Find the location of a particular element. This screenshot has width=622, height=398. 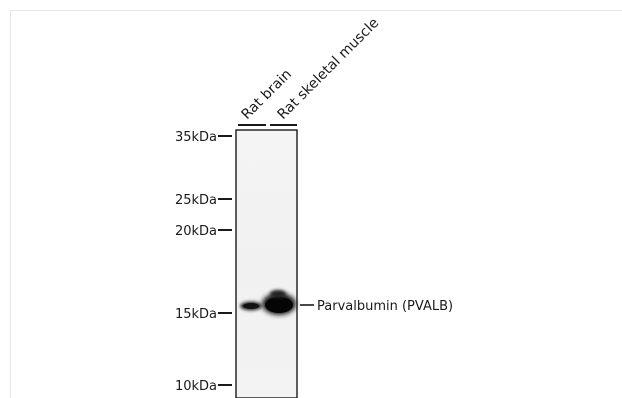

mw-label-10: 10kDa is located at coordinates (196, 386).